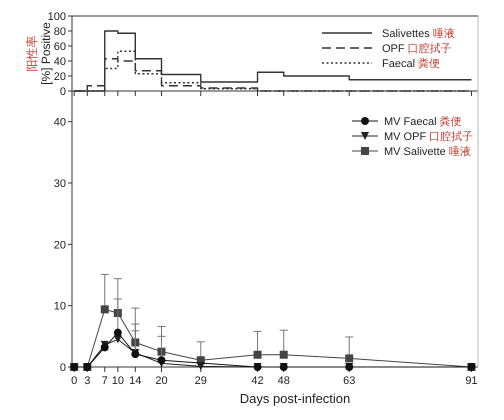 Image resolution: width=504 pixels, height=420 pixels. What do you see at coordinates (427, 151) in the screenshot?
I see `legend-label: MV Salivette 唾液` at bounding box center [427, 151].